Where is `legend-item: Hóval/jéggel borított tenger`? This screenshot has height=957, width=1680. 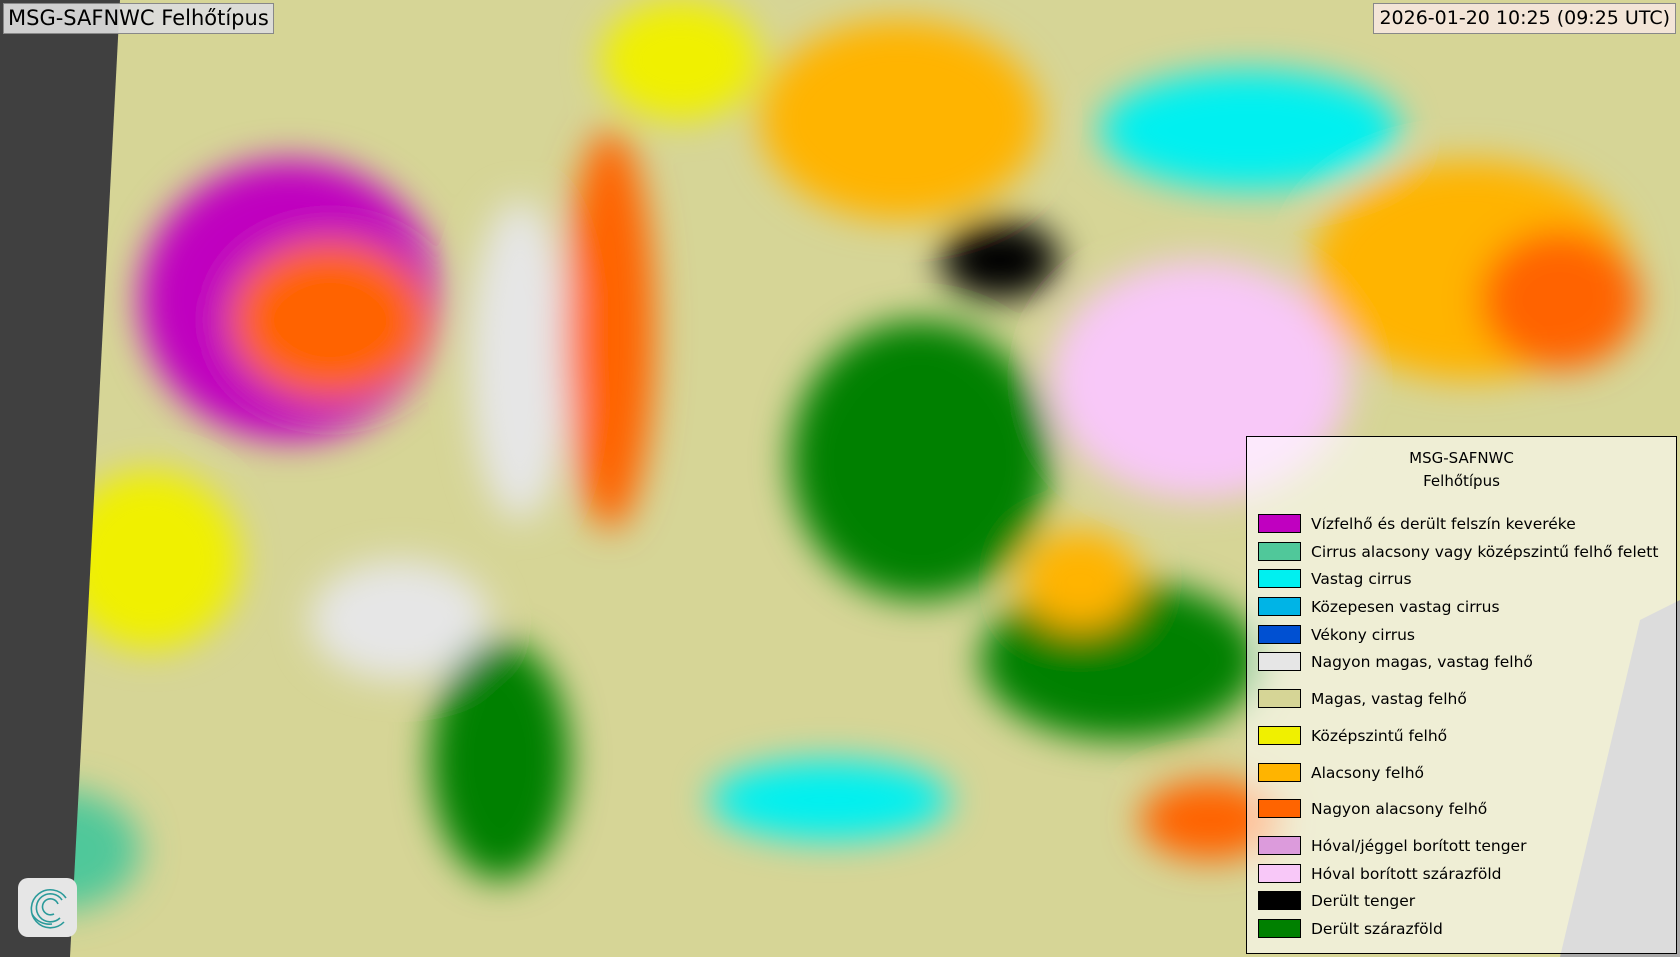
legend-item: Hóval/jéggel borított tenger is located at coordinates (1392, 845).